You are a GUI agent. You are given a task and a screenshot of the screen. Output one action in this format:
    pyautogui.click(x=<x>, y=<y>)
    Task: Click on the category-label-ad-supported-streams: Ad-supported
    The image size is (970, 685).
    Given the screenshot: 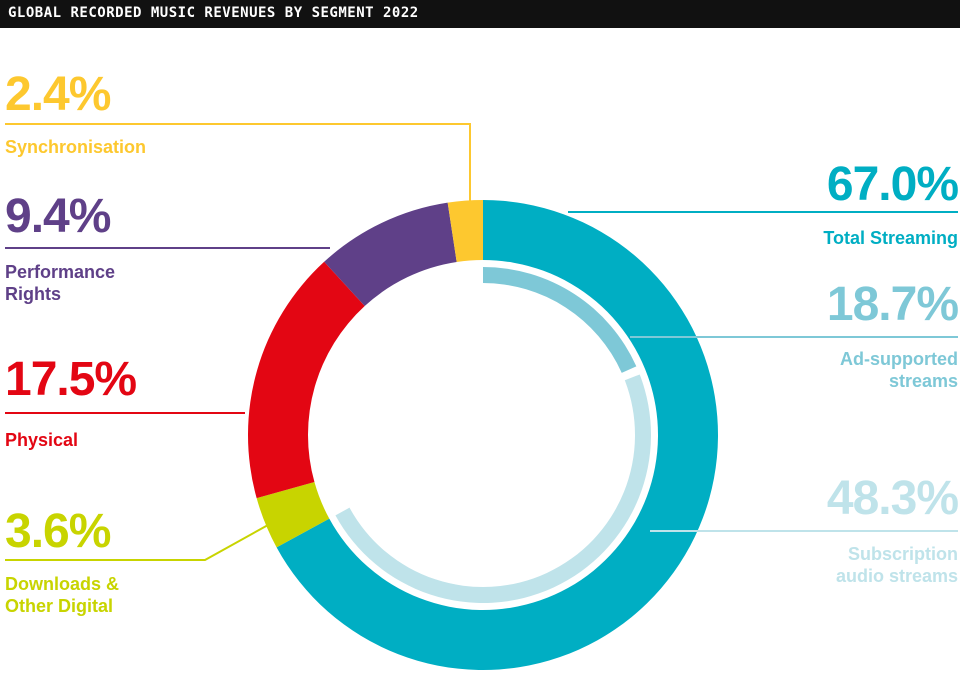 What is the action you would take?
    pyautogui.click(x=899, y=359)
    